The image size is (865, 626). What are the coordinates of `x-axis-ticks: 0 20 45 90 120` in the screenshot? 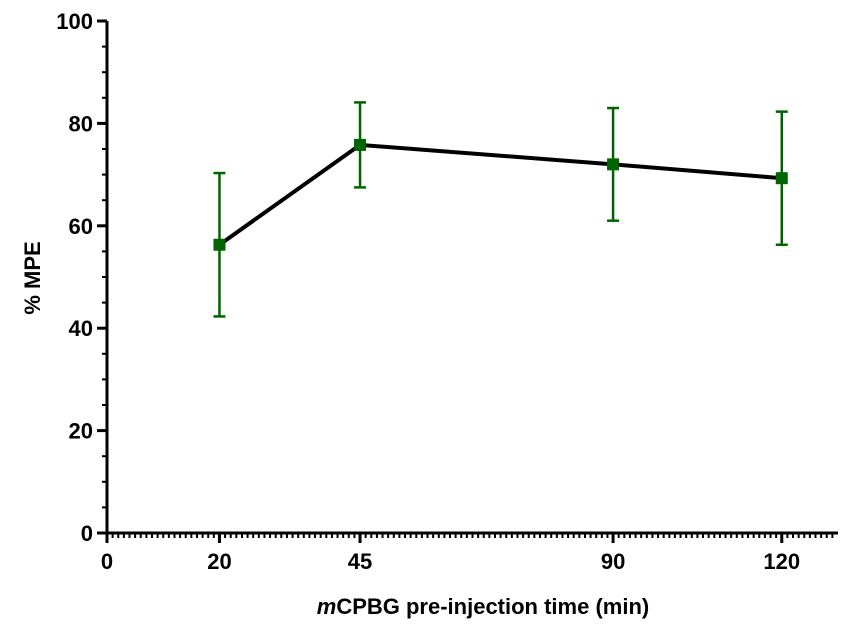 It's located at (467, 553).